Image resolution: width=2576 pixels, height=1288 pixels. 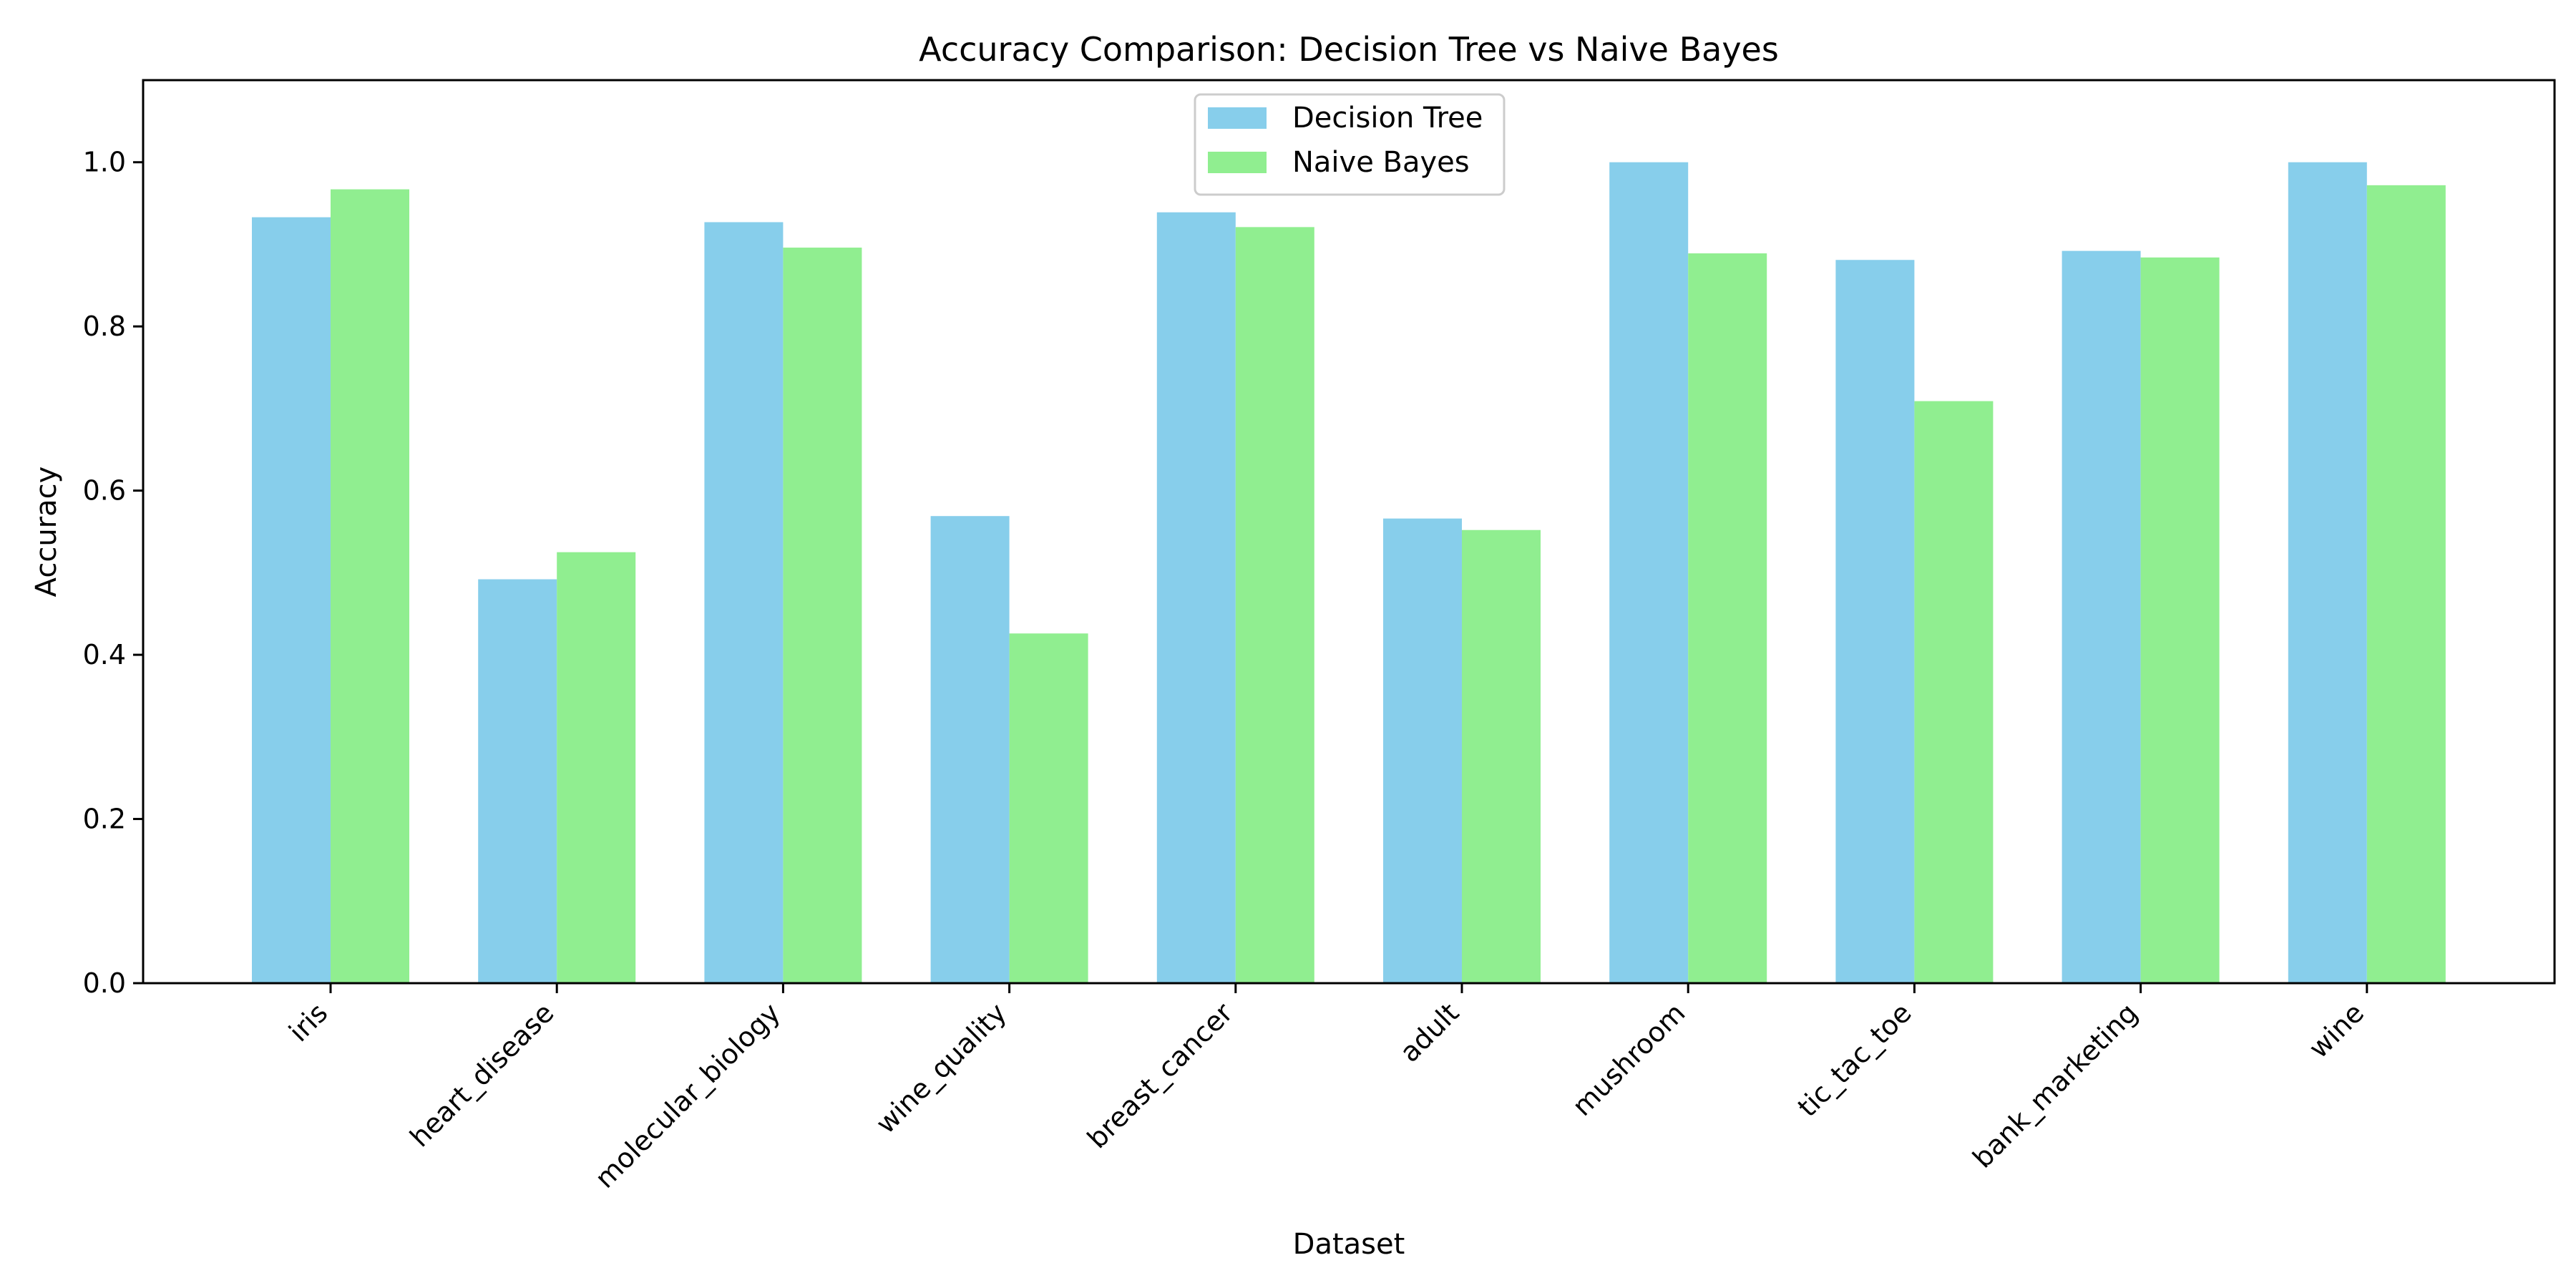 What do you see at coordinates (291, 600) in the screenshot?
I see `bar-decision-tree-iris` at bounding box center [291, 600].